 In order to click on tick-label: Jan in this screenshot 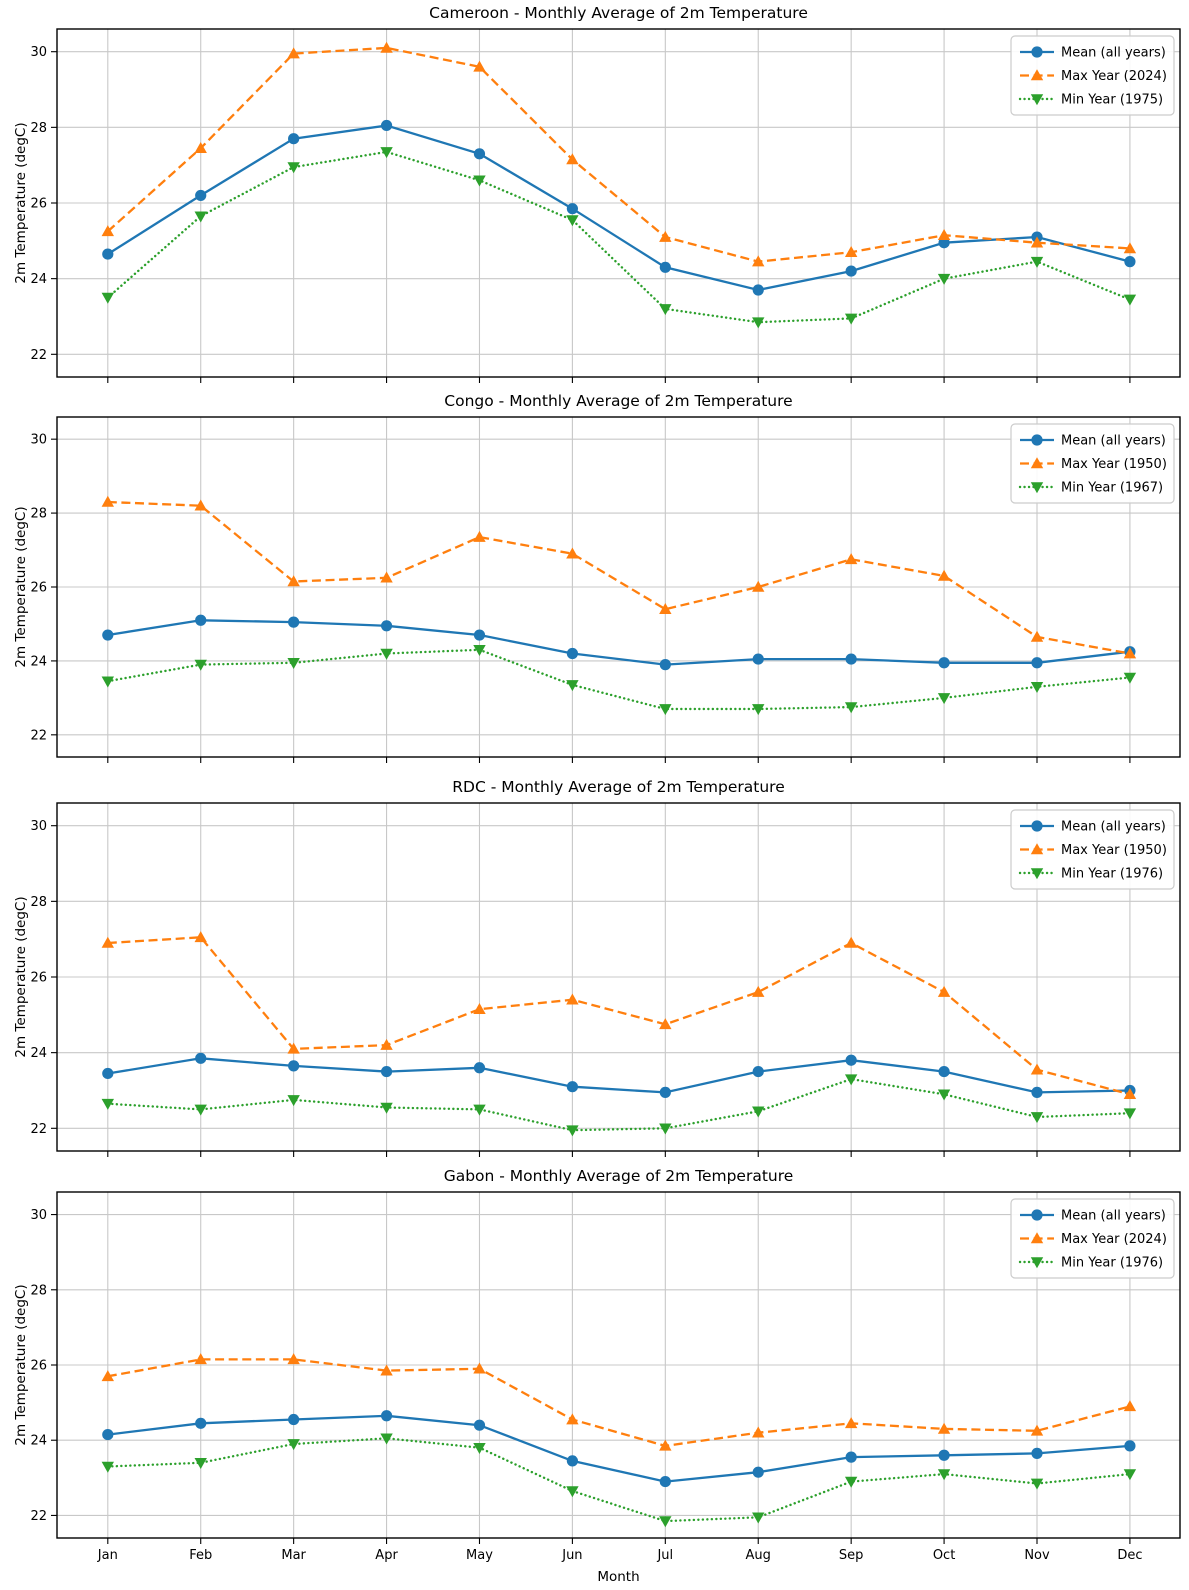, I will do `click(107, 1555)`.